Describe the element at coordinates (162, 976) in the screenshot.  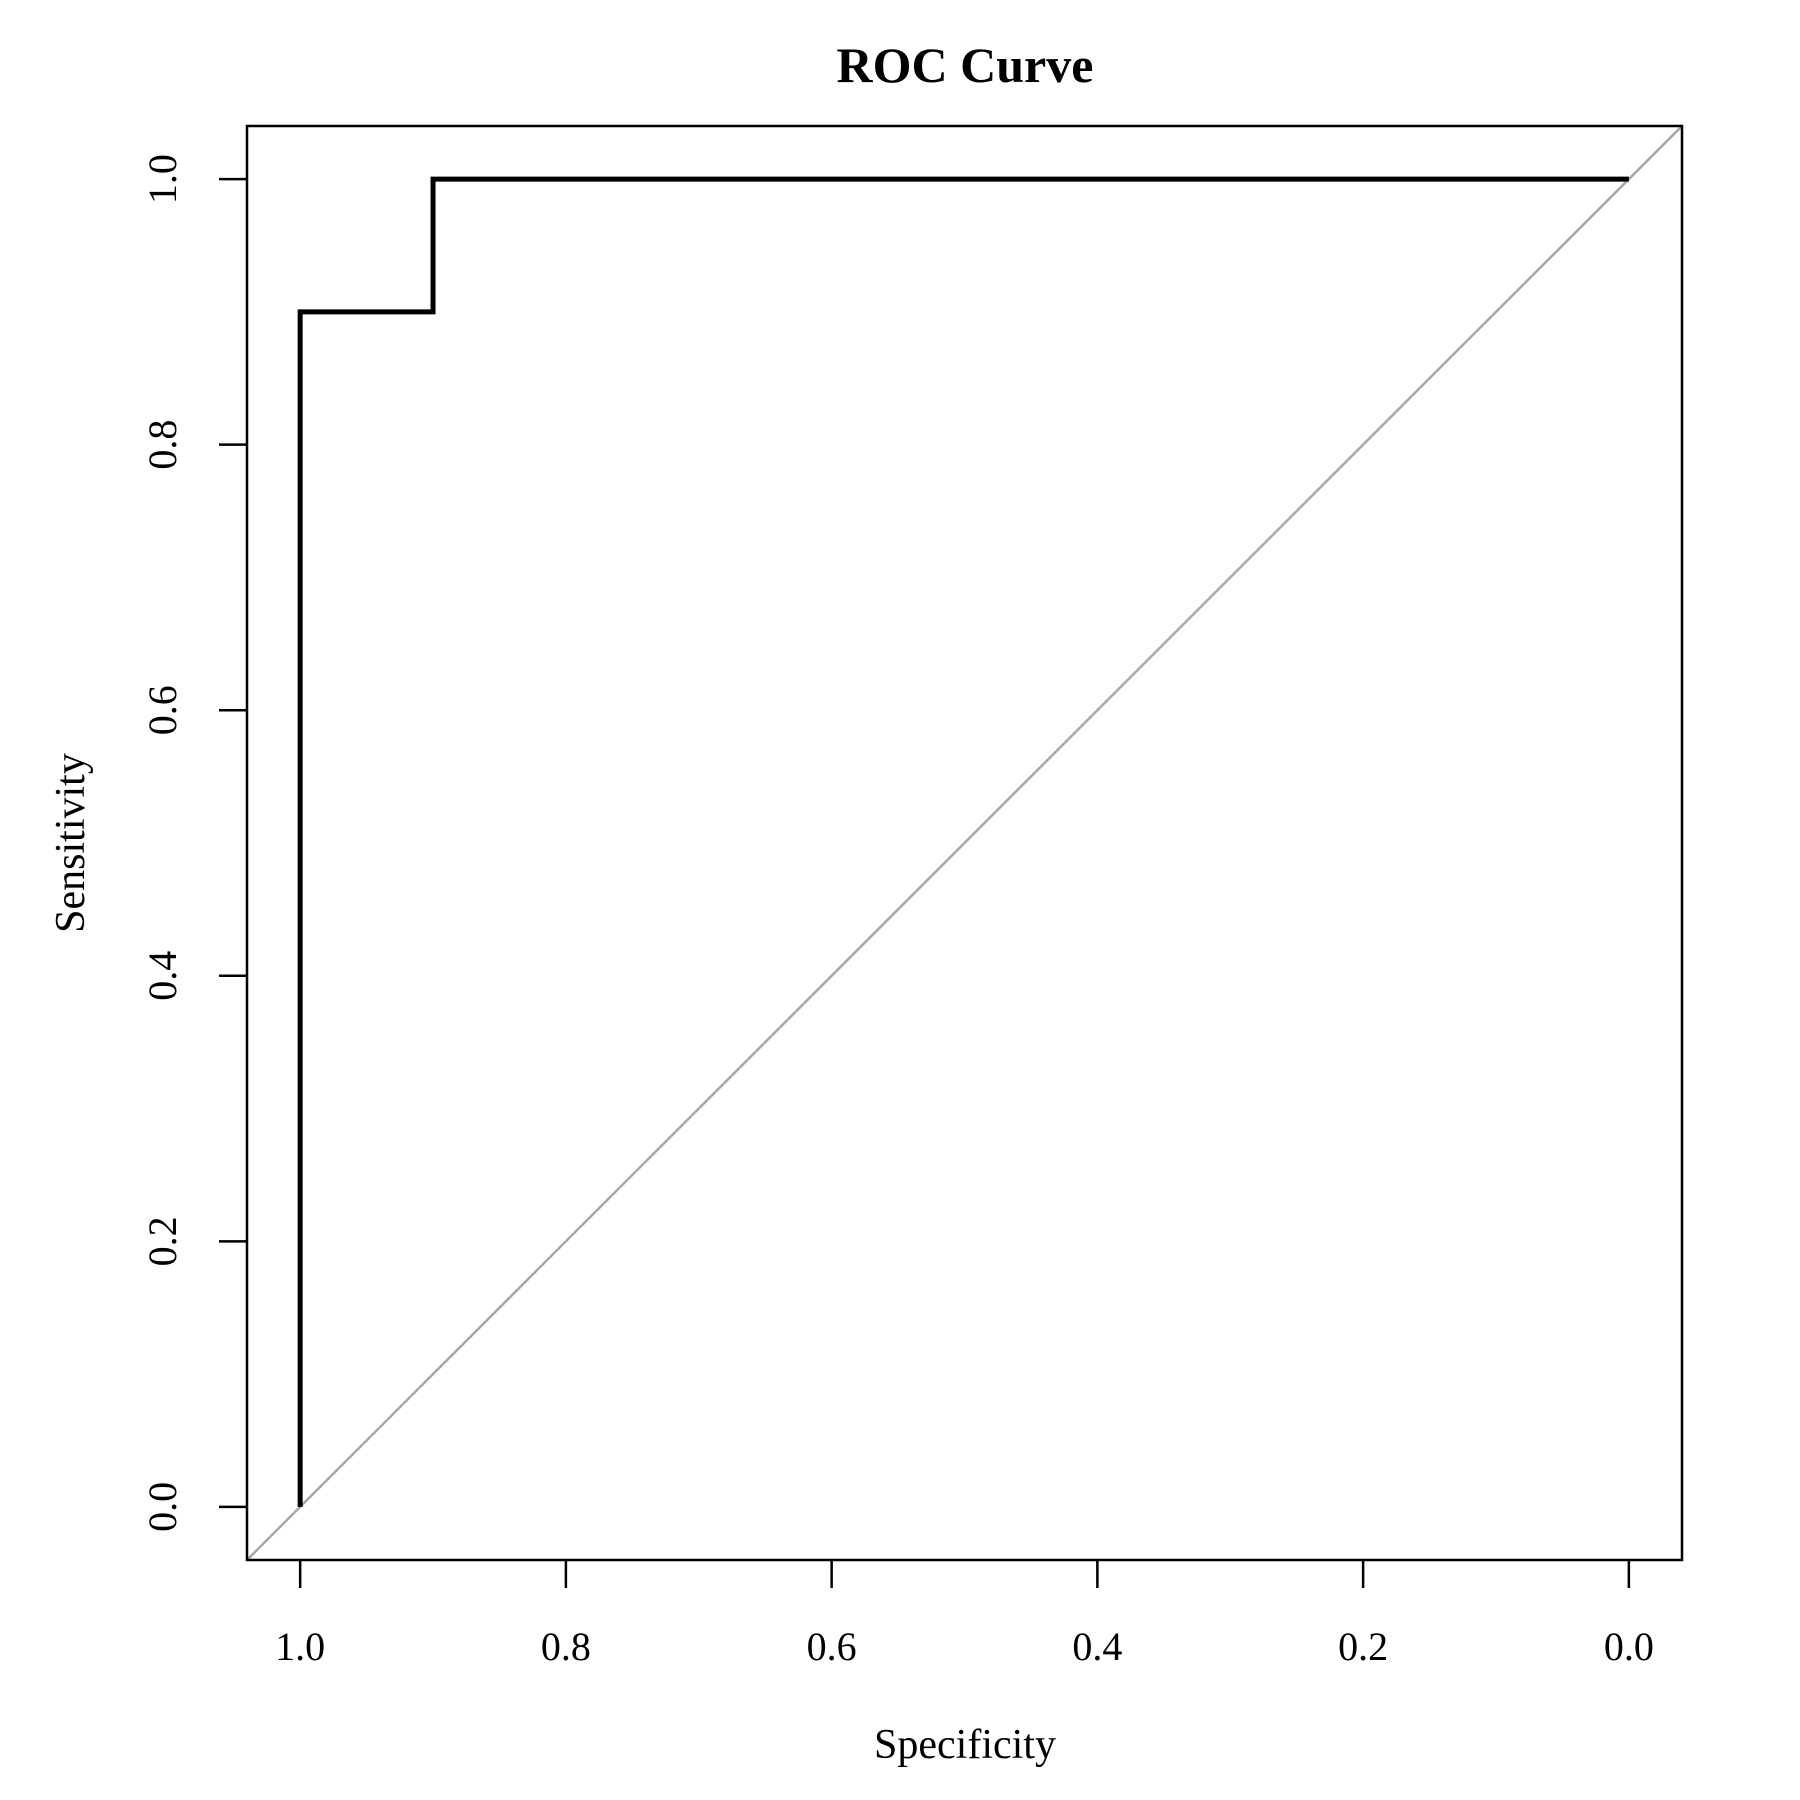
I see `y-tick-label: 0.4` at that location.